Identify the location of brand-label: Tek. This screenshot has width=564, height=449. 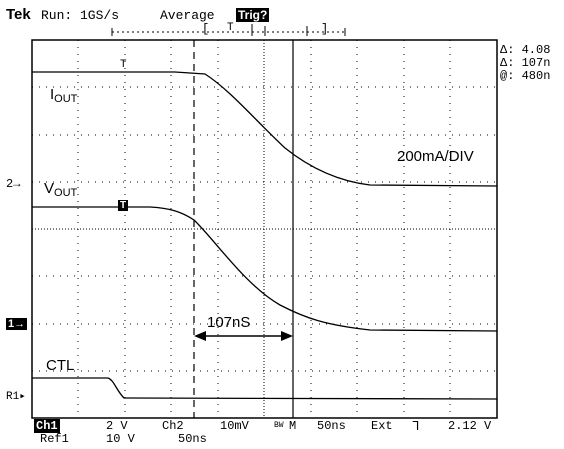
(18, 14).